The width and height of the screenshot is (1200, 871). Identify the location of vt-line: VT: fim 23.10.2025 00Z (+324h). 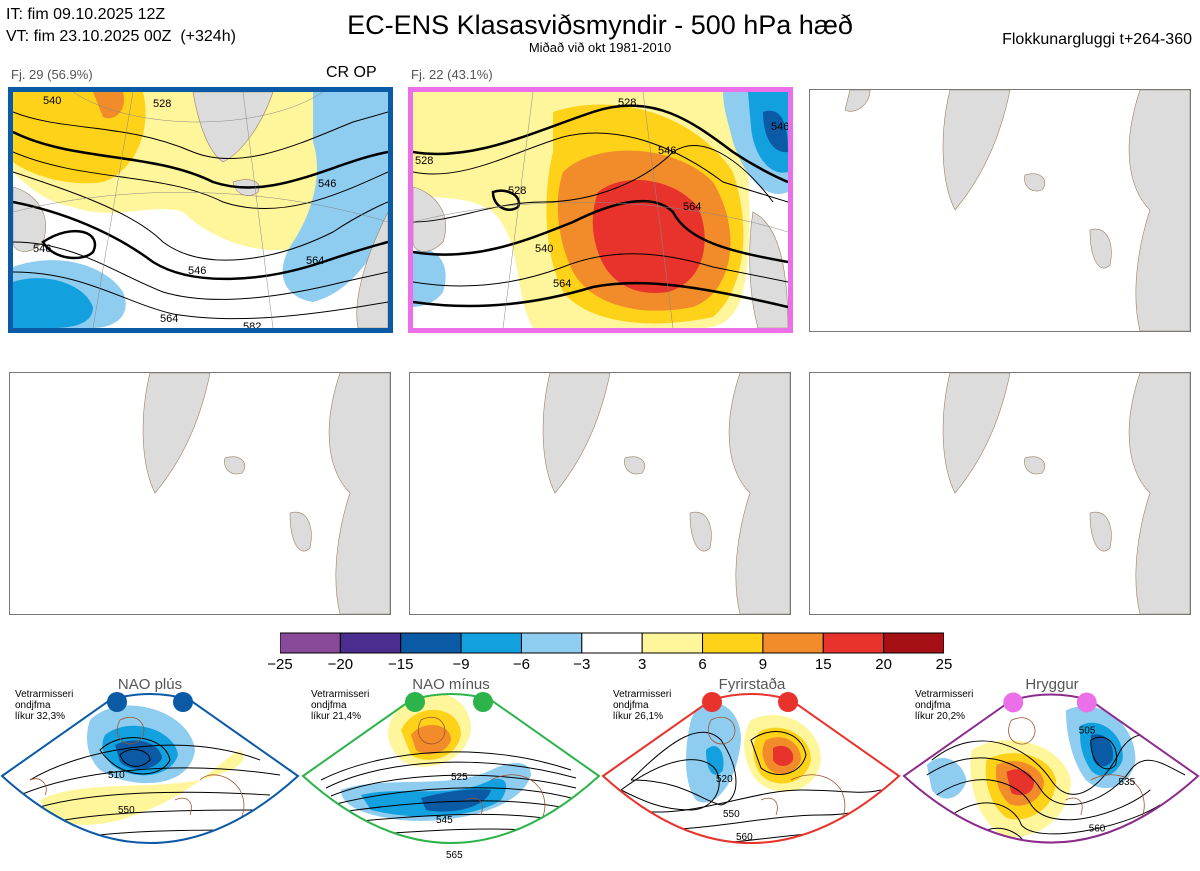
(121, 36).